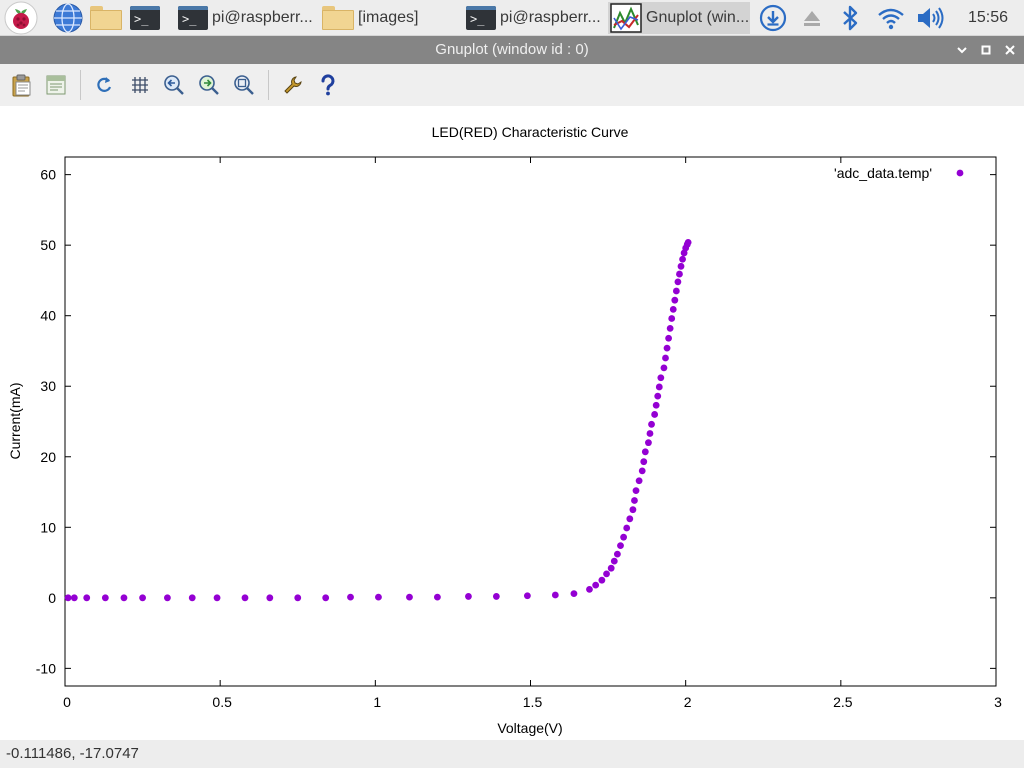  Describe the element at coordinates (15, 420) in the screenshot. I see `y-axis-label: Current(mA)` at that location.